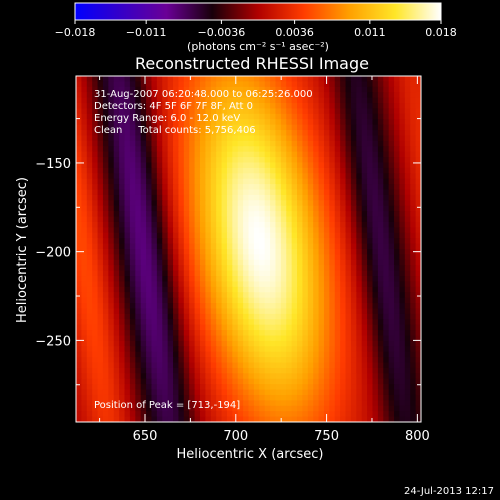  Describe the element at coordinates (441, 32) in the screenshot. I see `colorbar-tick-label: 0.018` at that location.